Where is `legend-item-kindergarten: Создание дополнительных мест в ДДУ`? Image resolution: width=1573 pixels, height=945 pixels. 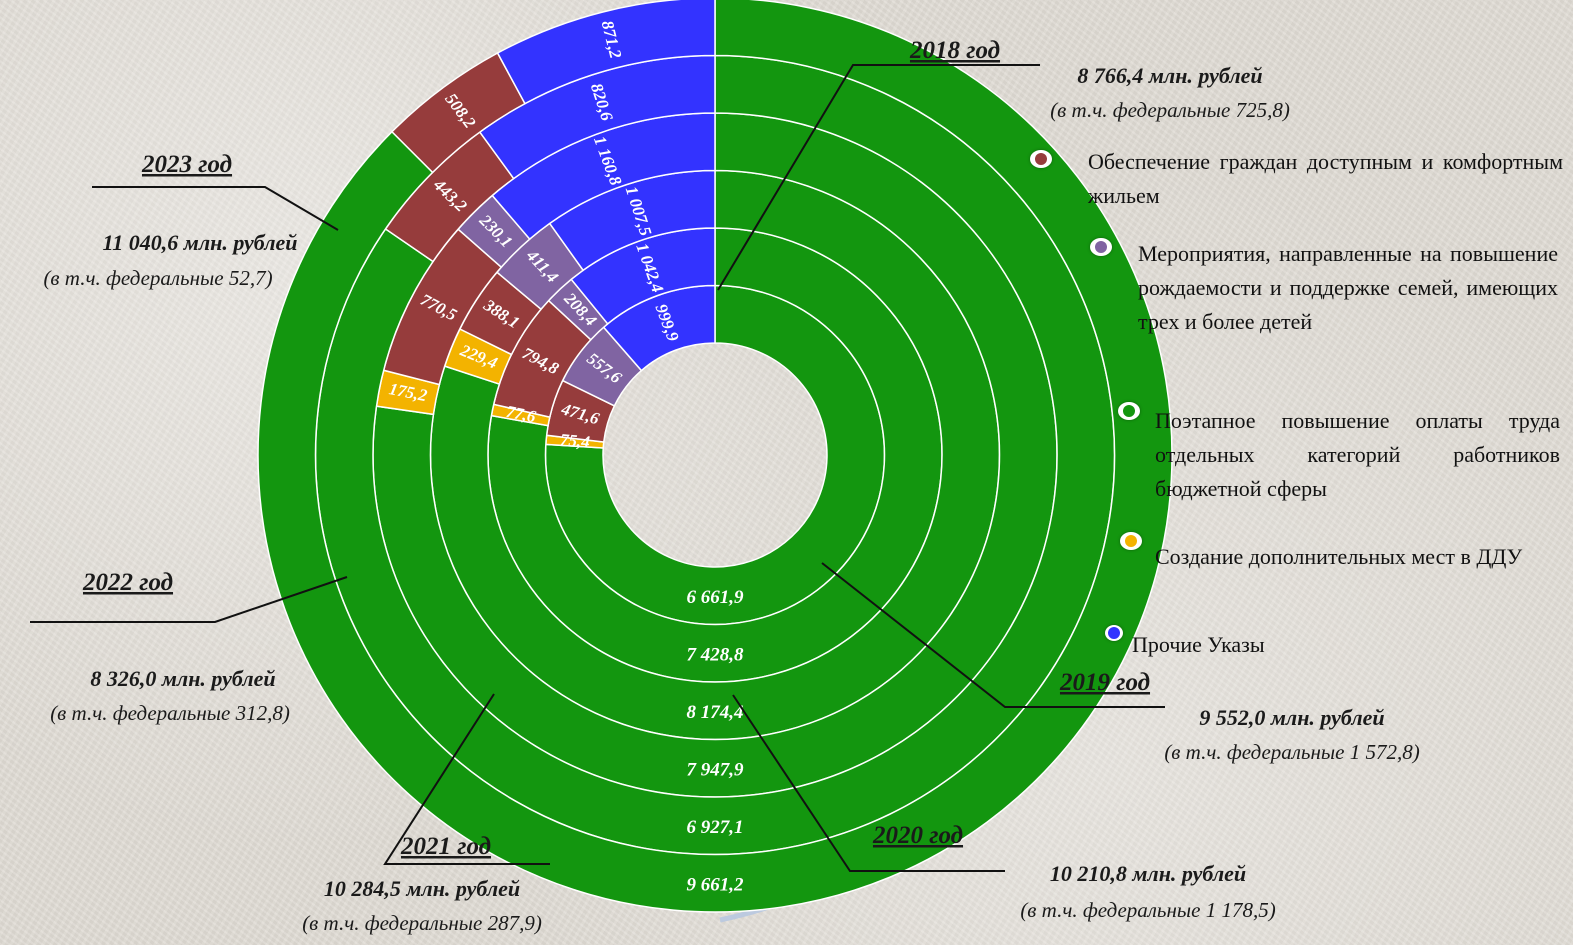 legend-item-kindergarten: Создание дополнительных мест в ДДУ is located at coordinates (1339, 556).